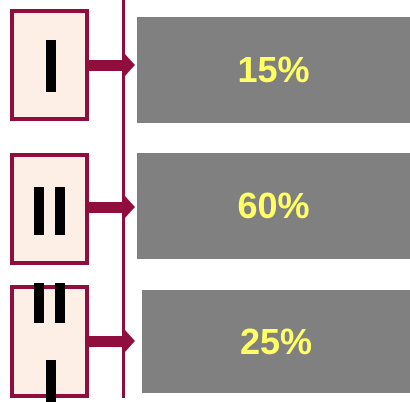  I want to click on percentage-value-1: 15%, so click(273, 69).